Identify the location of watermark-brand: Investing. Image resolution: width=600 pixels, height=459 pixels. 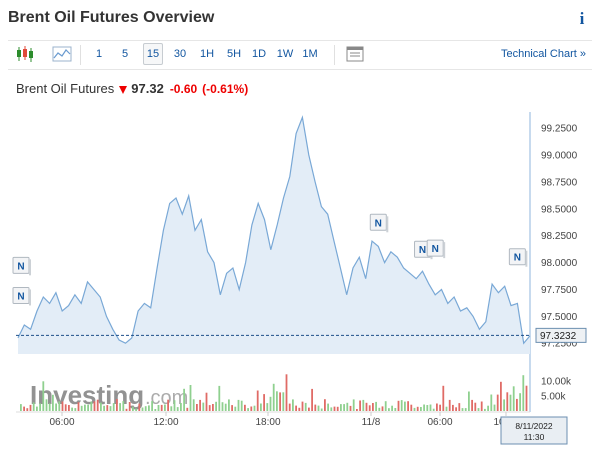
(87, 395).